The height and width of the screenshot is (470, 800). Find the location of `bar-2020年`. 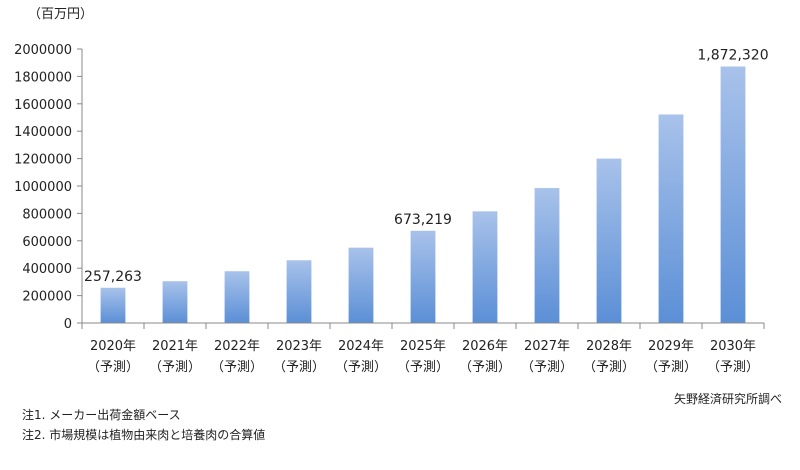

bar-2020年 is located at coordinates (113, 305).